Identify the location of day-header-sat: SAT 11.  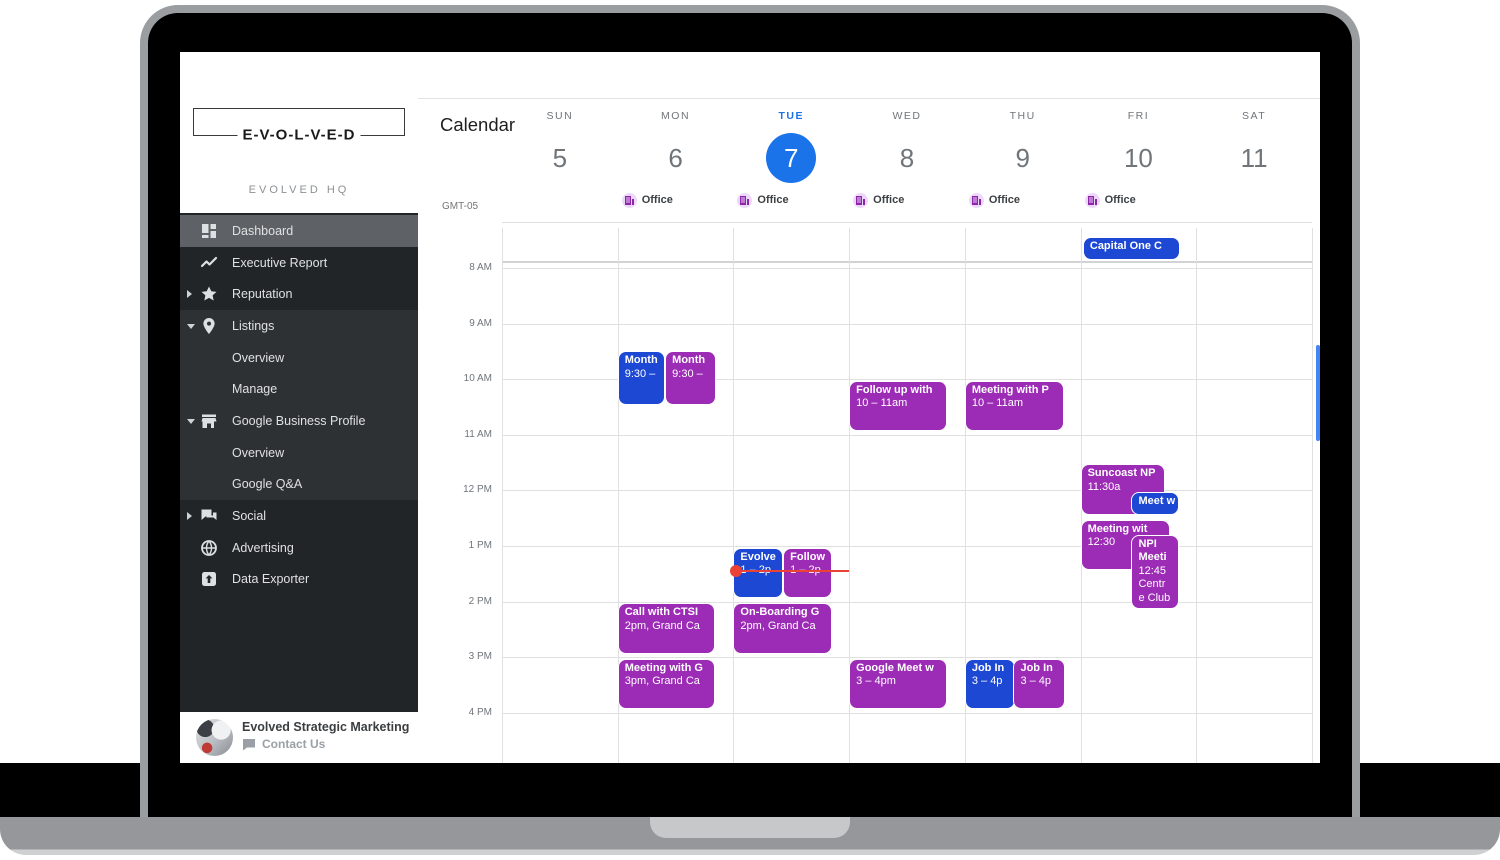
(1254, 155).